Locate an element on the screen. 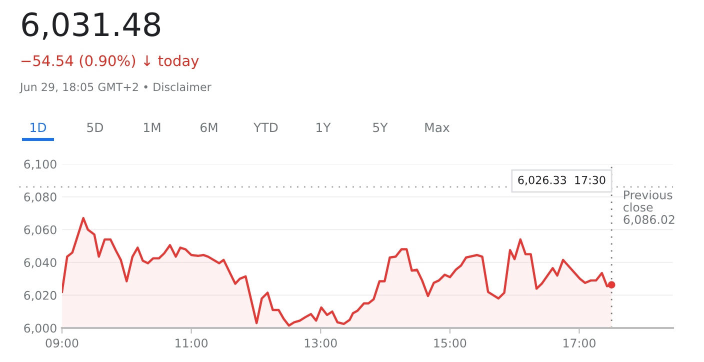 Image resolution: width=704 pixels, height=362 pixels. text: 1Y is located at coordinates (323, 127).